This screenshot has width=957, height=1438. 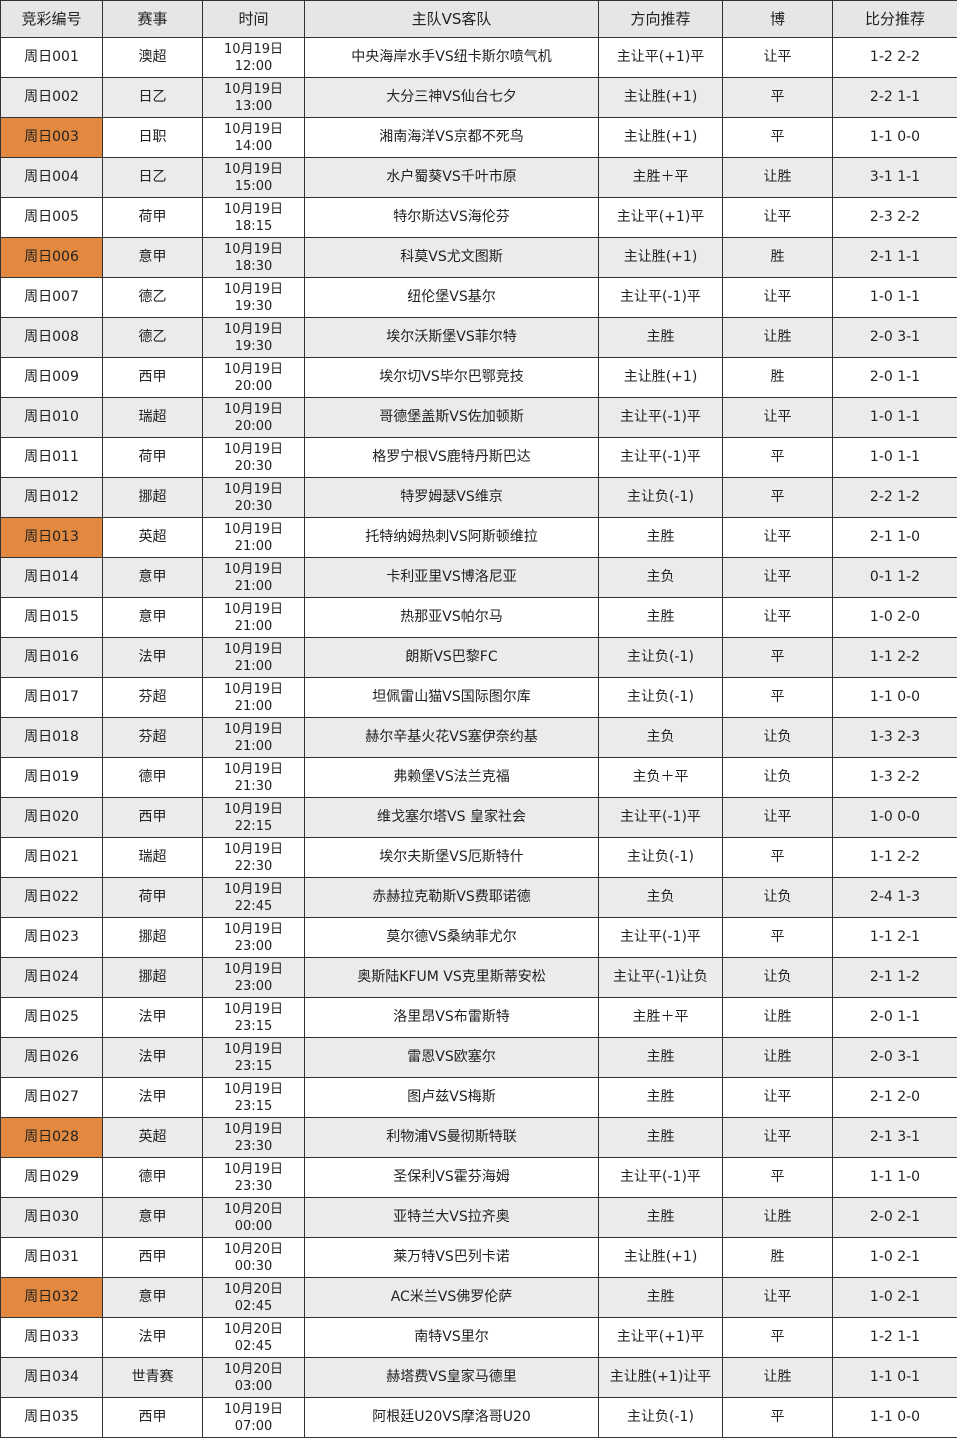 I want to click on match-teams: 赫塔费VS皇家马德里, so click(x=452, y=1378).